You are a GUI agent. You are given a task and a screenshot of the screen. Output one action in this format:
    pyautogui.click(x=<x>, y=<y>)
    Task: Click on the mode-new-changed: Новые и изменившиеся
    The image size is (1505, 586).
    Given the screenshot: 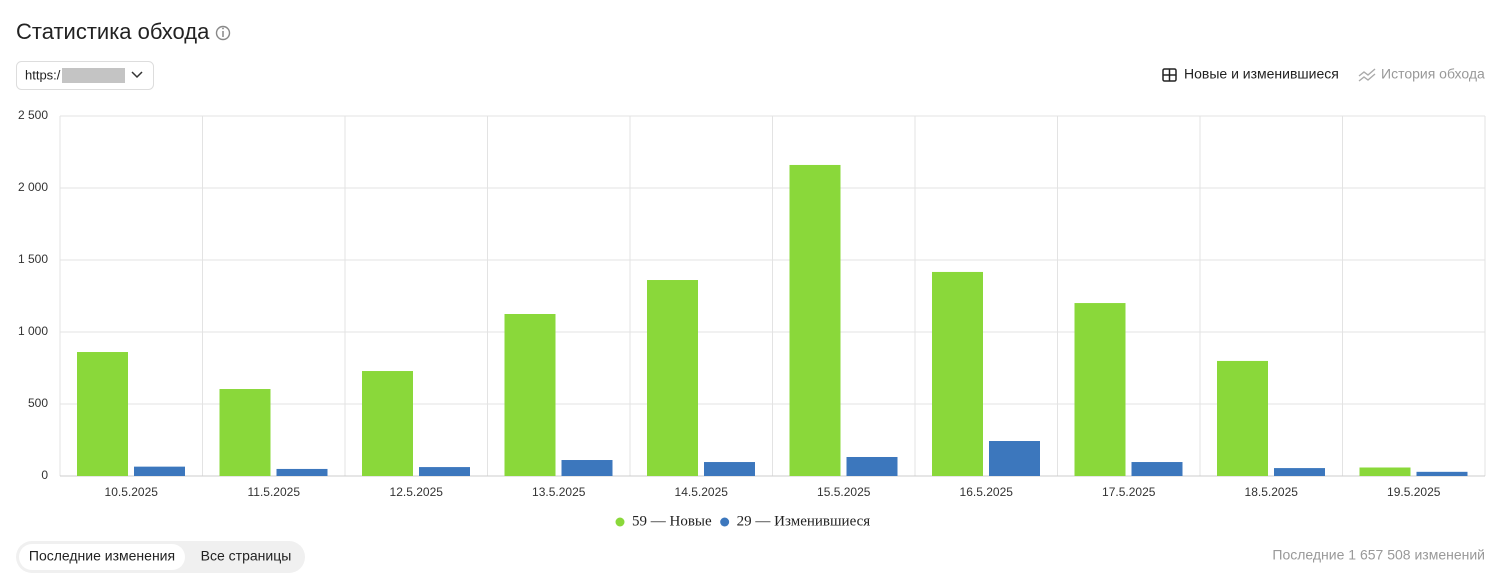 What is the action you would take?
    pyautogui.click(x=1250, y=74)
    